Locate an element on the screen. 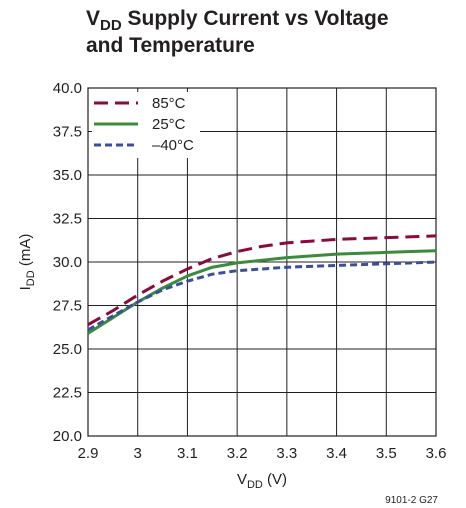  figure-code: 9101-2 G27 is located at coordinates (411, 500).